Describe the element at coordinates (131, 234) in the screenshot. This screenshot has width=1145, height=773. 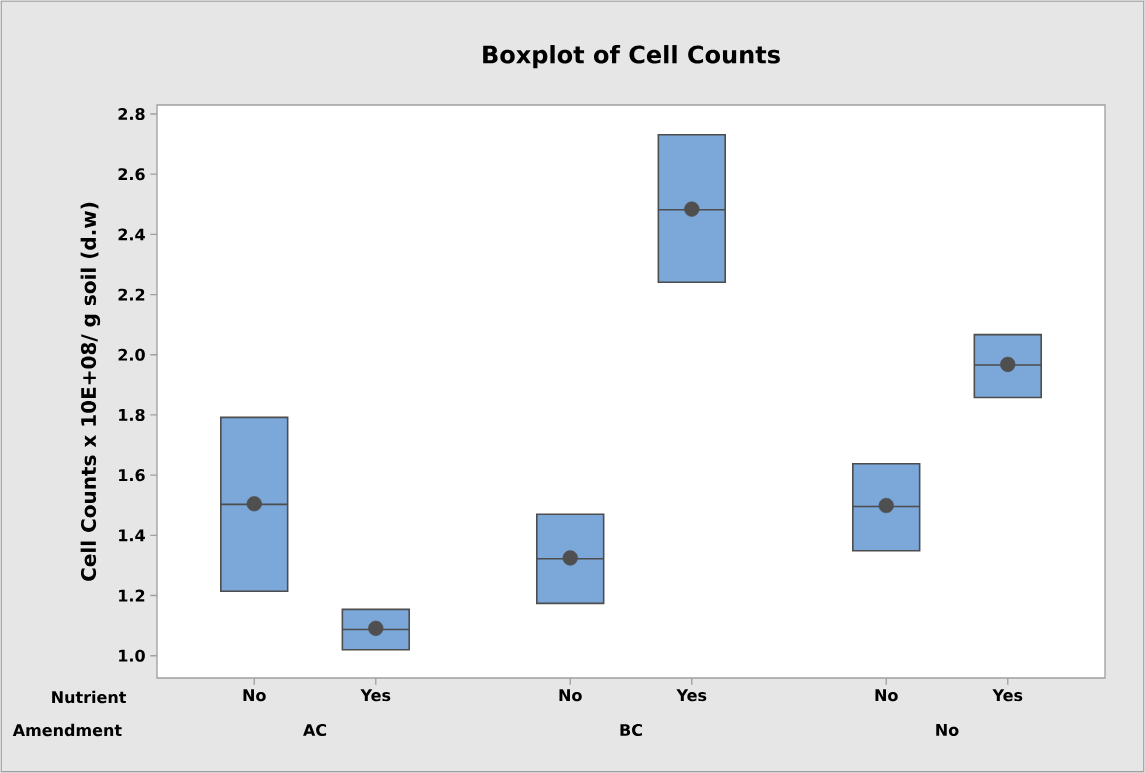
I see `y-tick-label: 2.4` at that location.